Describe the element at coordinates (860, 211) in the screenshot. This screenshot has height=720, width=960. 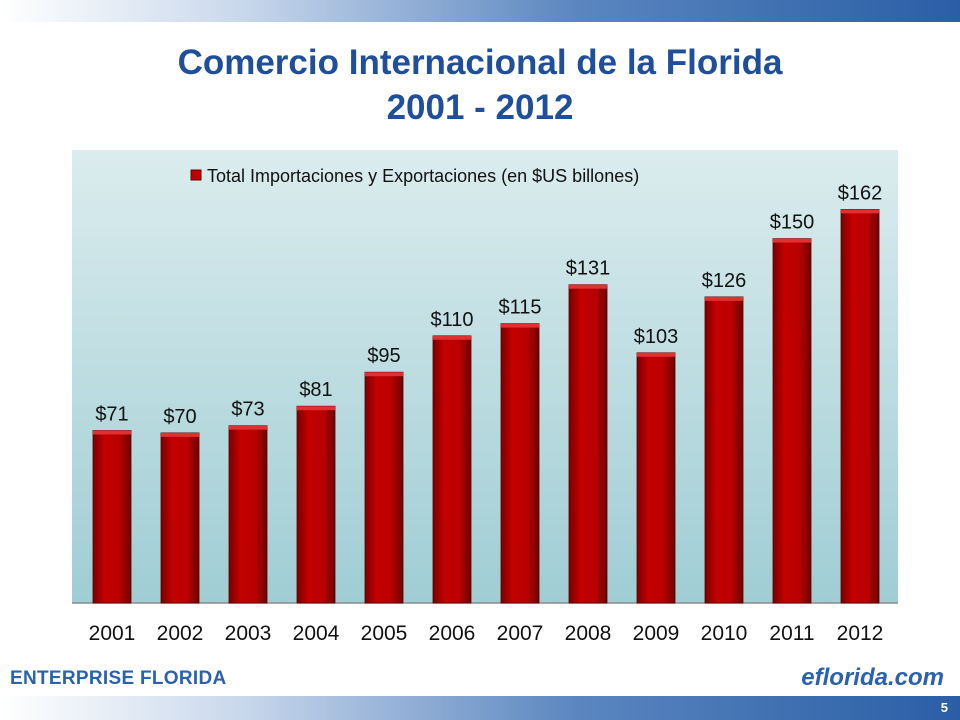
I see `bar-cap-2012` at that location.